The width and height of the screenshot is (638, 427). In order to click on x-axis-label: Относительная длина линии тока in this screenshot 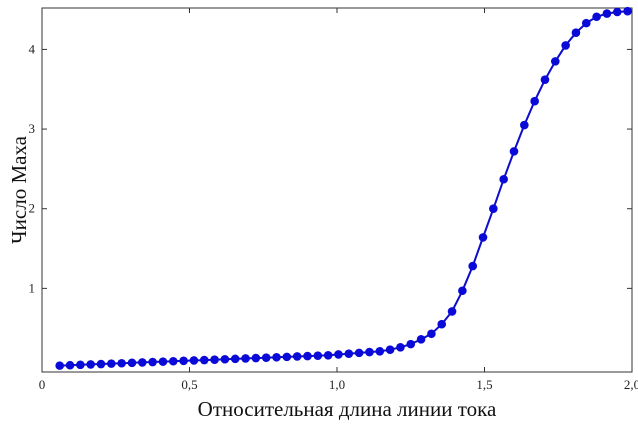, I will do `click(347, 409)`.